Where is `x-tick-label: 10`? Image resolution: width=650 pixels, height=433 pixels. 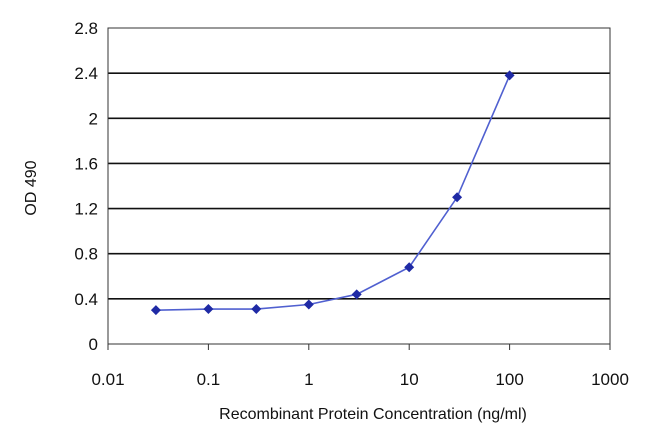 x-tick-label: 10 is located at coordinates (409, 379).